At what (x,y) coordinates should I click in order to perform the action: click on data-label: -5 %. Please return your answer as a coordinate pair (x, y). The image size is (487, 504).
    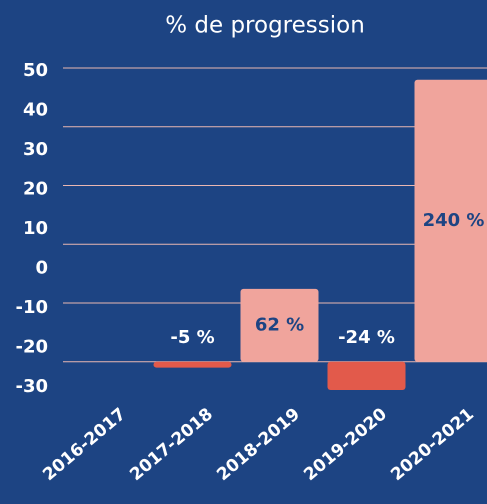
    Looking at the image, I should click on (192, 337).